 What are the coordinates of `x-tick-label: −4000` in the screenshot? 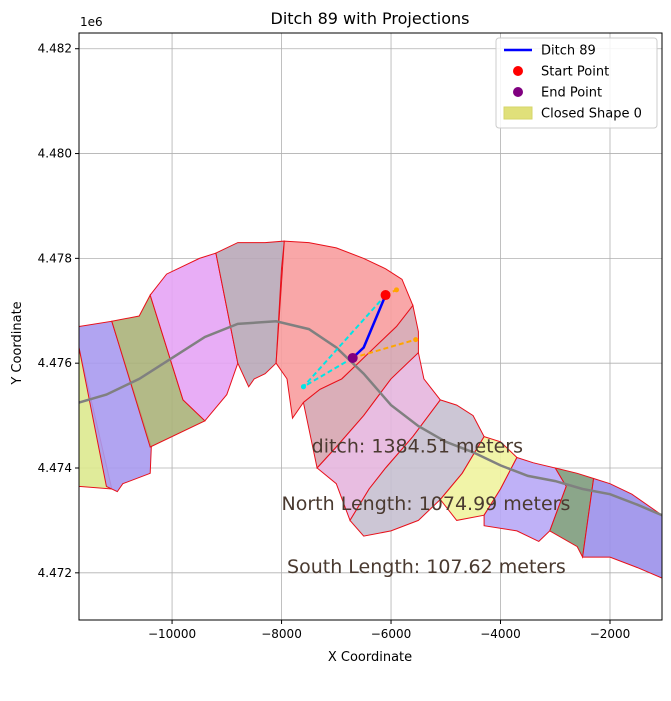 It's located at (500, 634).